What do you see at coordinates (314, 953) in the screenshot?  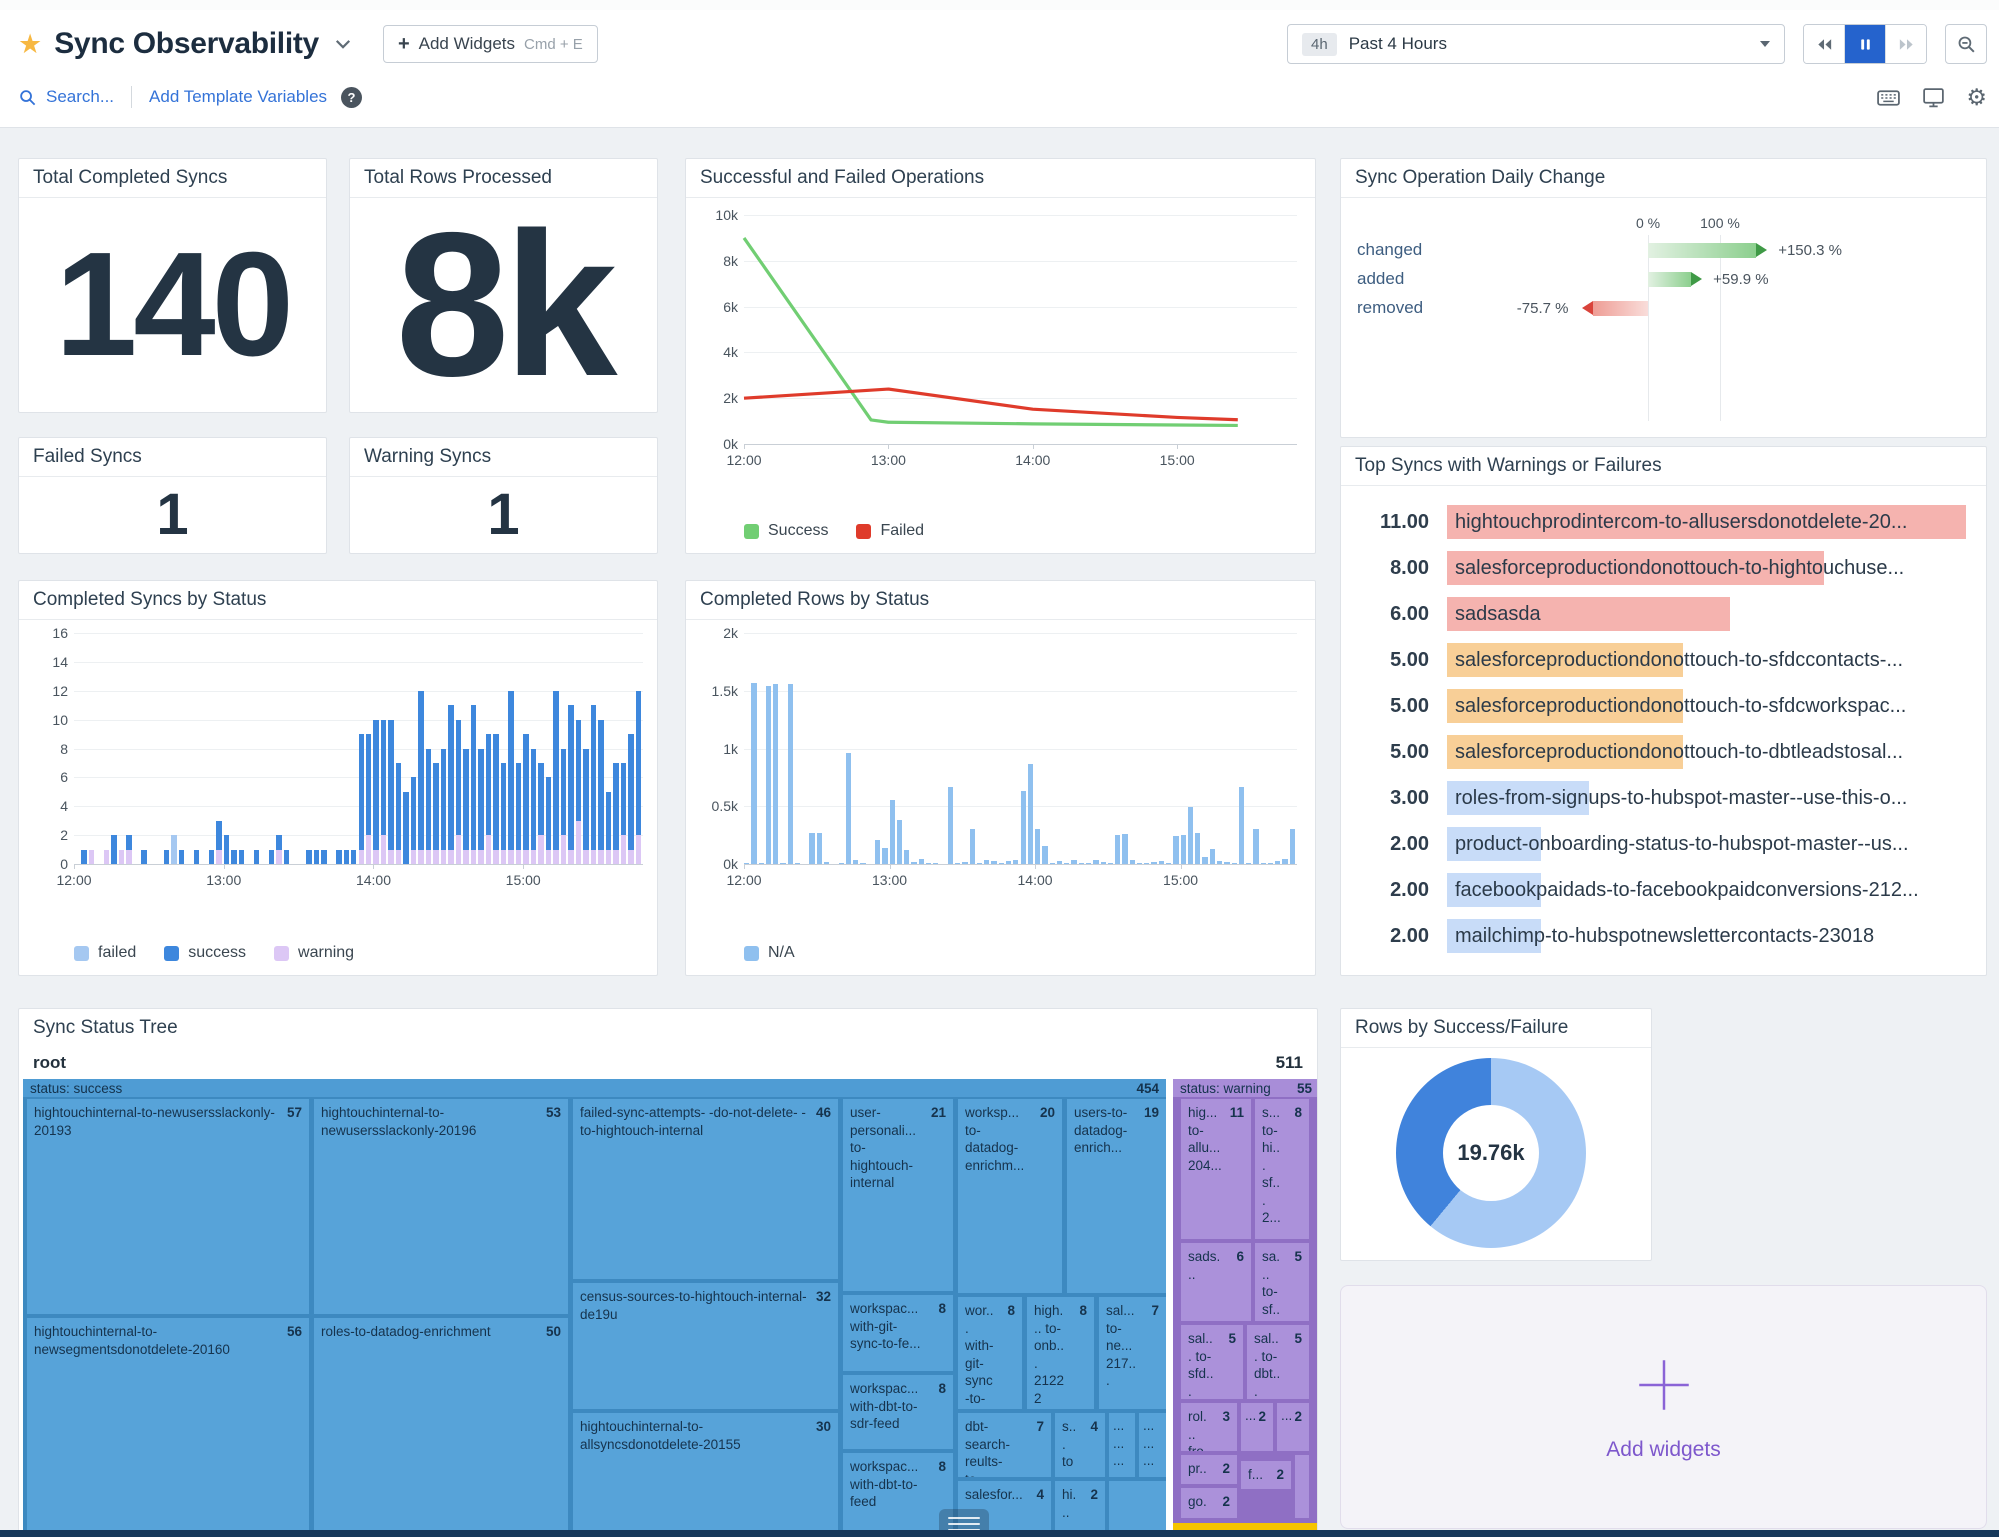 I see `legend-item: warning` at bounding box center [314, 953].